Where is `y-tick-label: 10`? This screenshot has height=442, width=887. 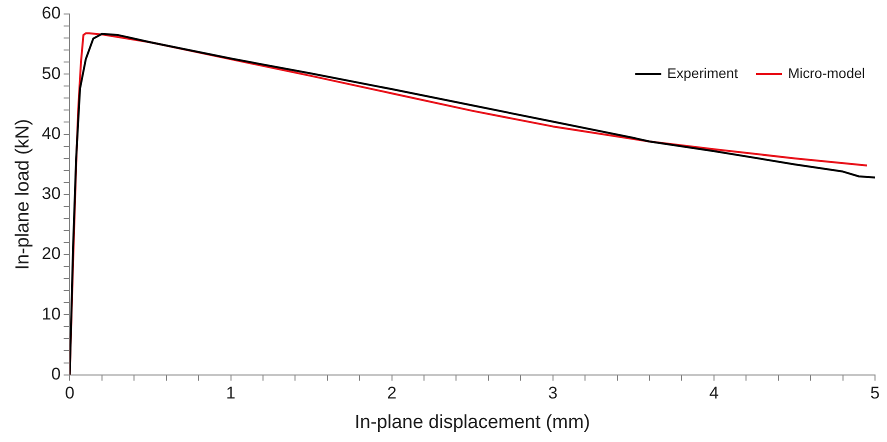 y-tick-label: 10 is located at coordinates (51, 314).